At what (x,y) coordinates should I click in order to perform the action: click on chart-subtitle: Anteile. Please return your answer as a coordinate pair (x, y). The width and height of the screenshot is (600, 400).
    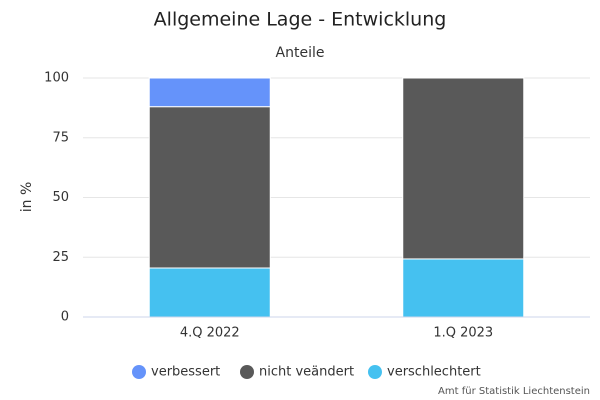
    Looking at the image, I should click on (300, 53).